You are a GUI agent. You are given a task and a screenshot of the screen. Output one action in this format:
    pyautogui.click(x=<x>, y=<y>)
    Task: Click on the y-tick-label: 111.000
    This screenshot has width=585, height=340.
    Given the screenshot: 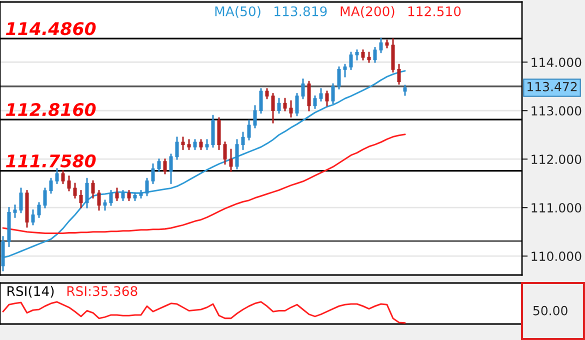 What is the action you would take?
    pyautogui.click(x=557, y=208)
    